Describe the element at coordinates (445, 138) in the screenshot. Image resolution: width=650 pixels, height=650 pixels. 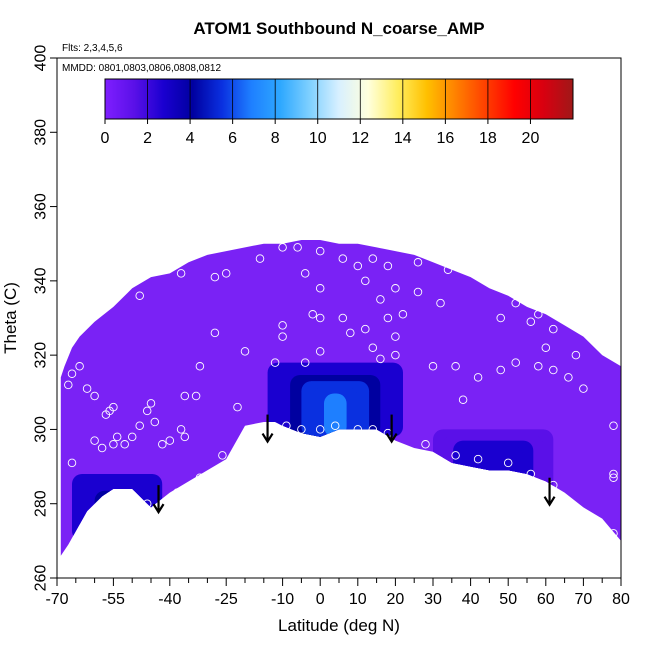
I see `colorbar-tick-label: 16` at that location.